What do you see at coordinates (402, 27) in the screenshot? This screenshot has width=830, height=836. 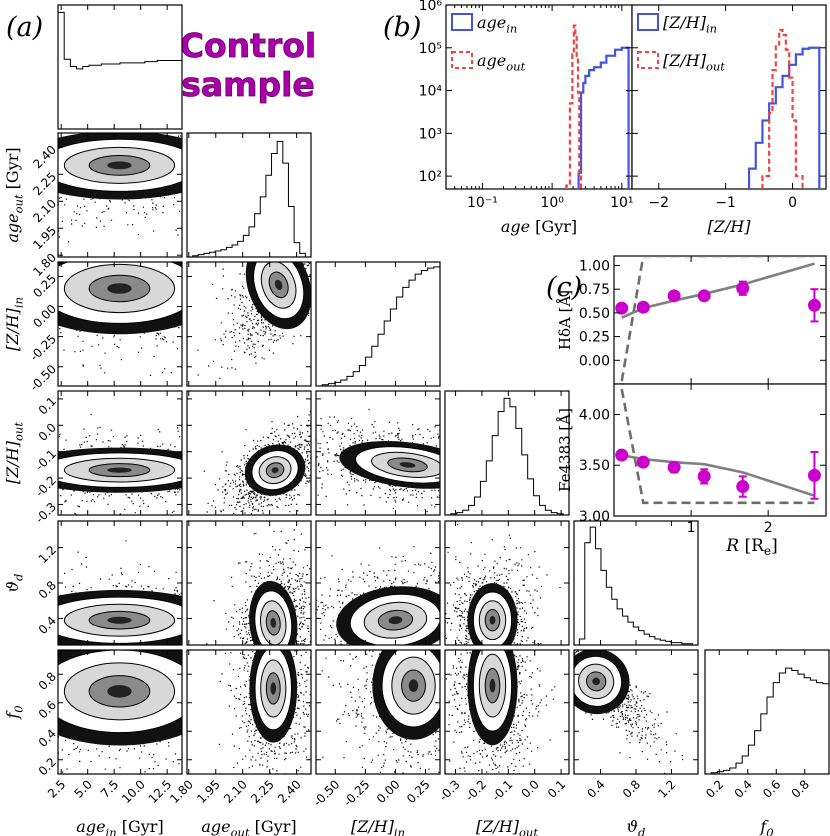 I see `panel-label-b: (b)` at bounding box center [402, 27].